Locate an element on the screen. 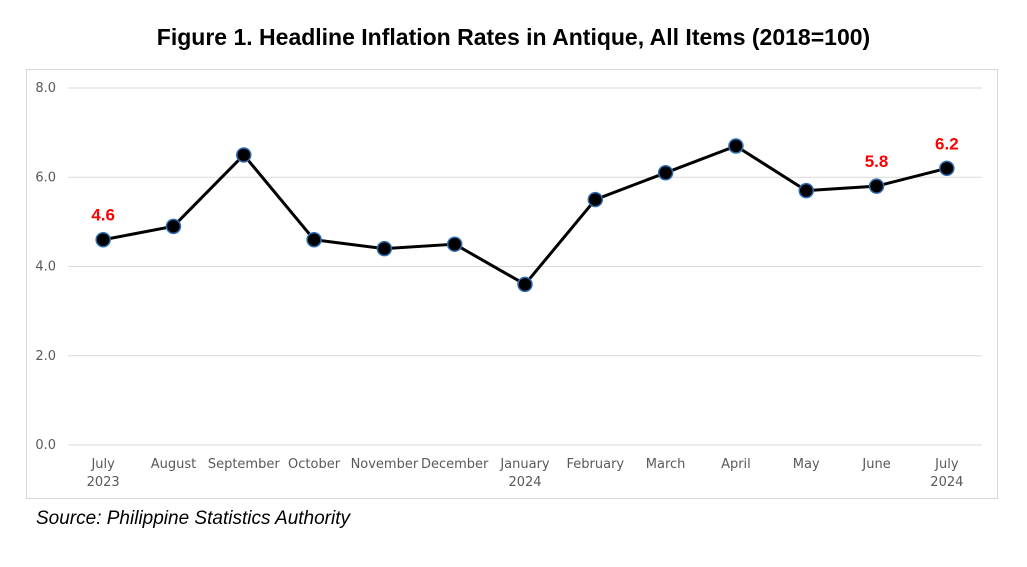 This screenshot has height=567, width=1027. x-tick-label: April is located at coordinates (736, 464).